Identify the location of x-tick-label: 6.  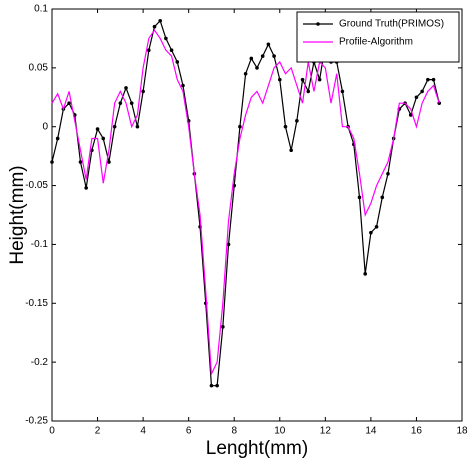
(189, 431).